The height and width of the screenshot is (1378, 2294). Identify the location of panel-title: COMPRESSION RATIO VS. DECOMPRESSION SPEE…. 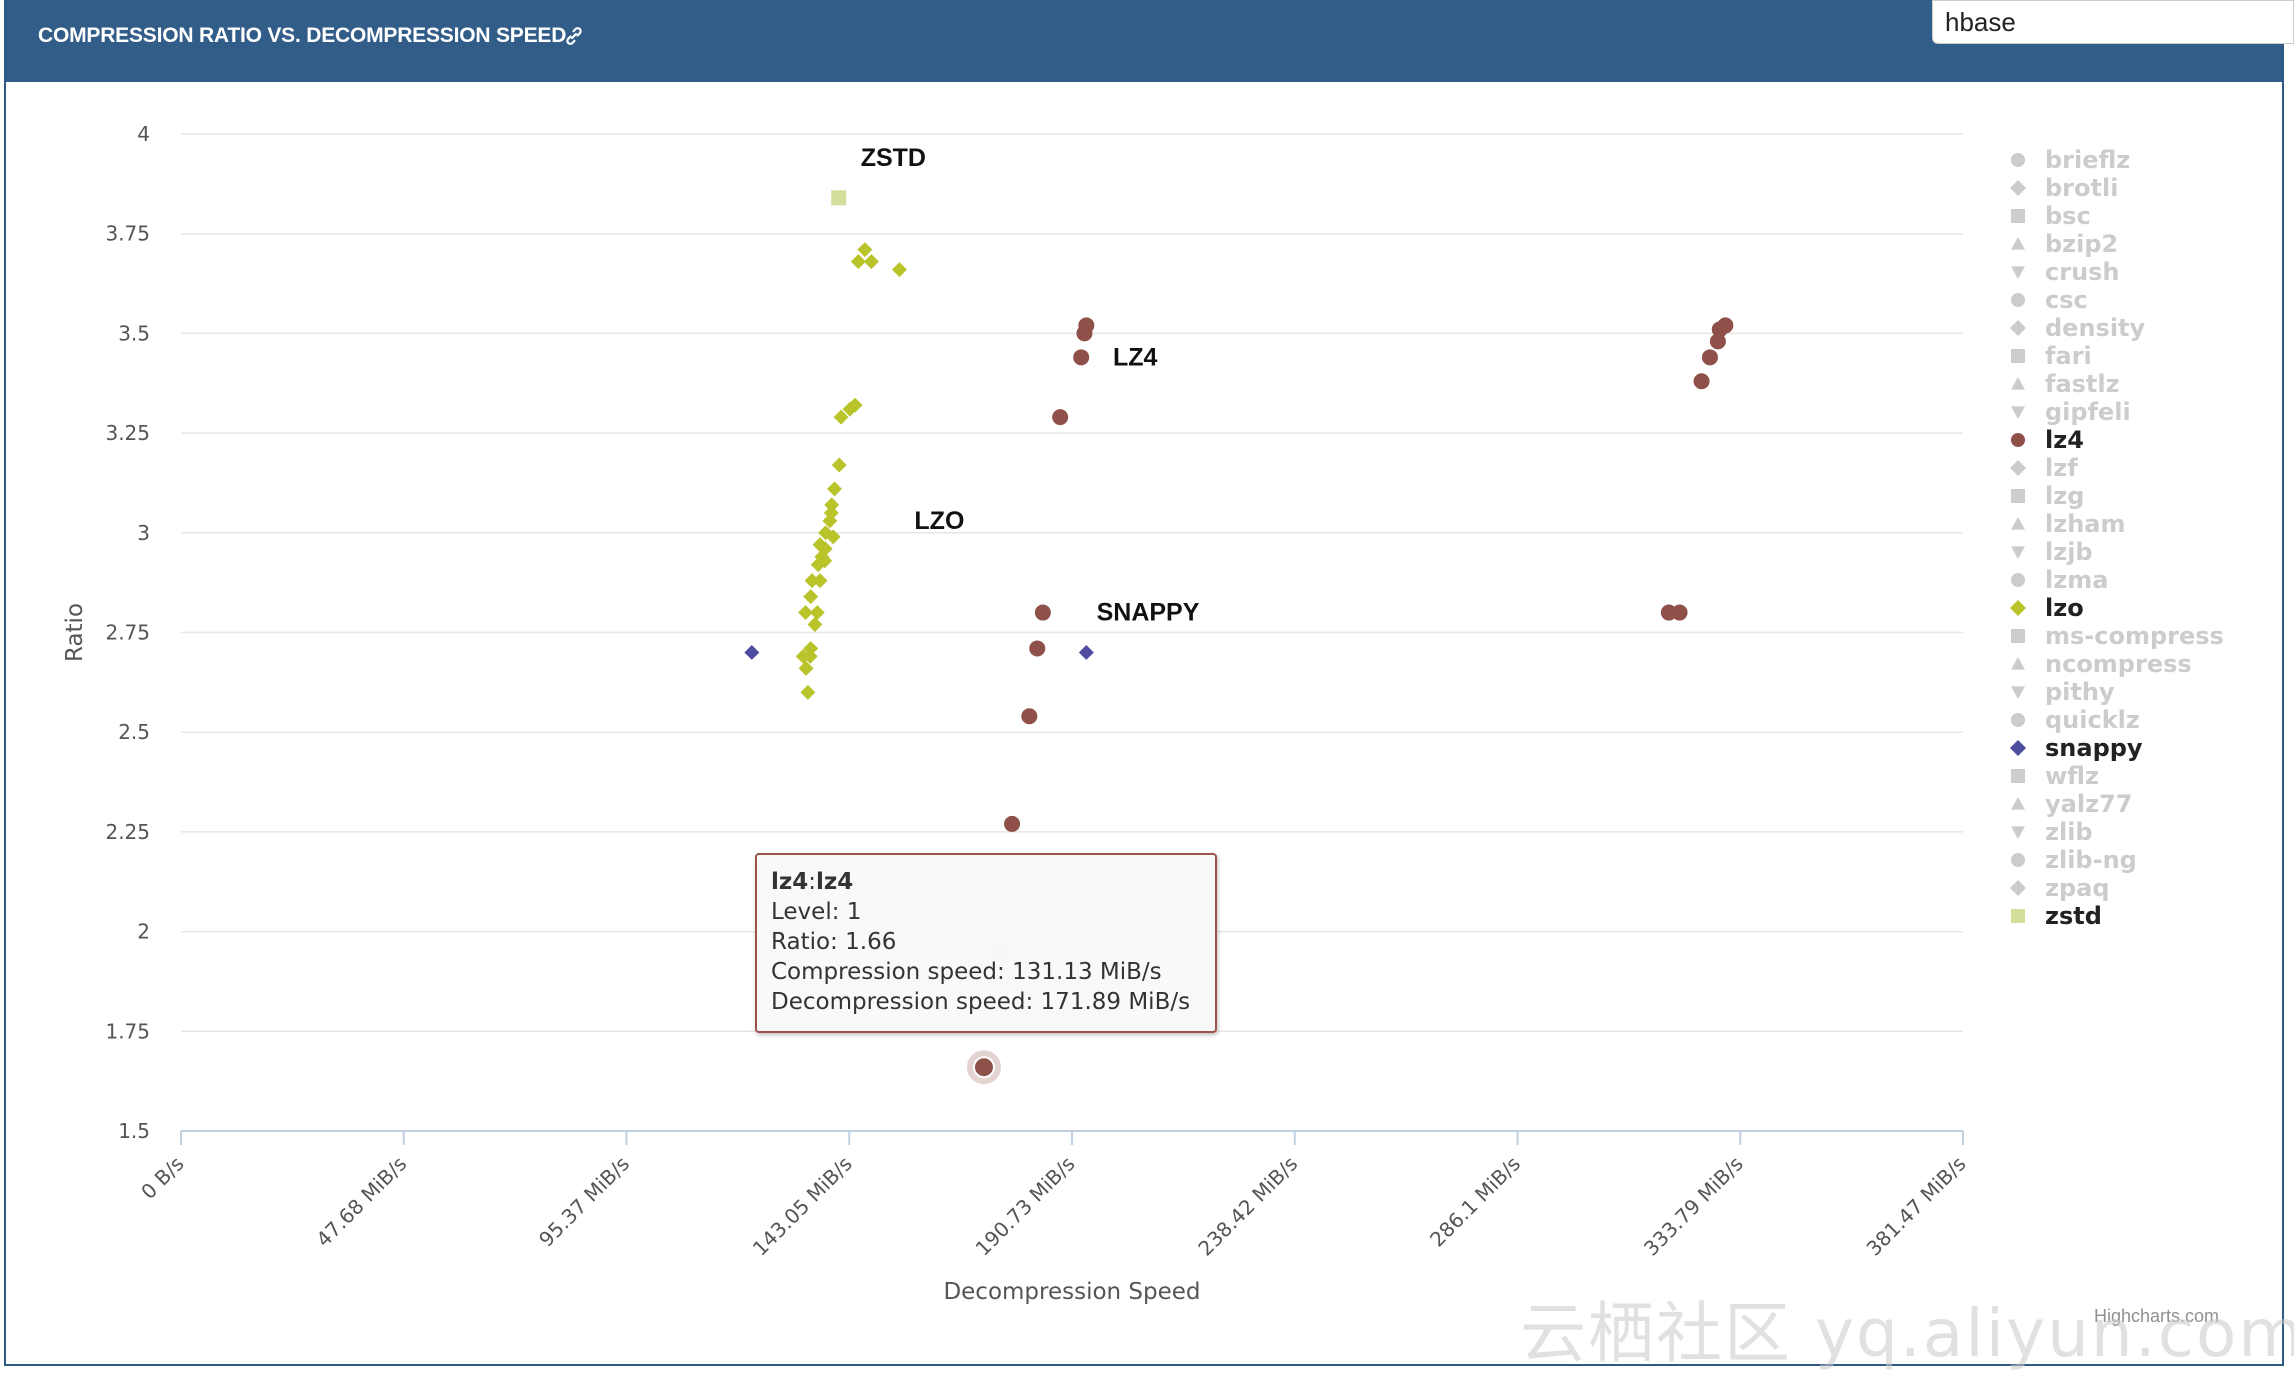
(302, 35).